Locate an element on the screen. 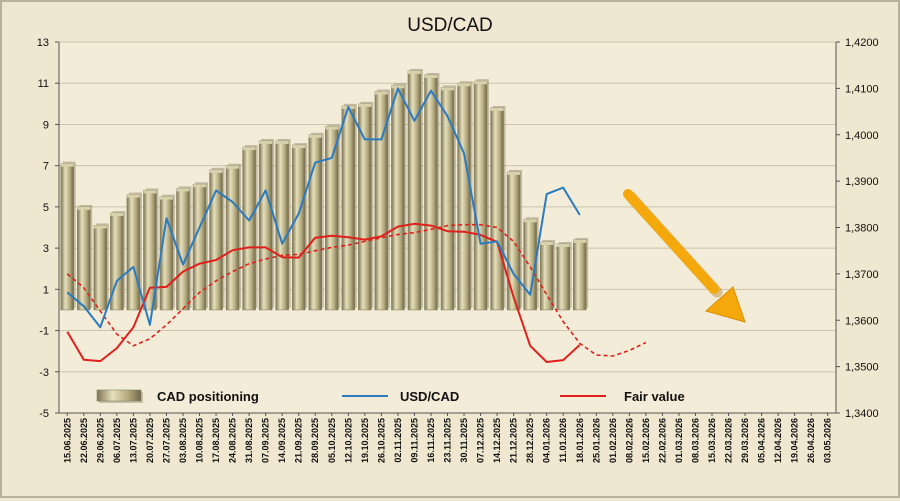  x-tick-label: 18.01.2026 is located at coordinates (580, 440).